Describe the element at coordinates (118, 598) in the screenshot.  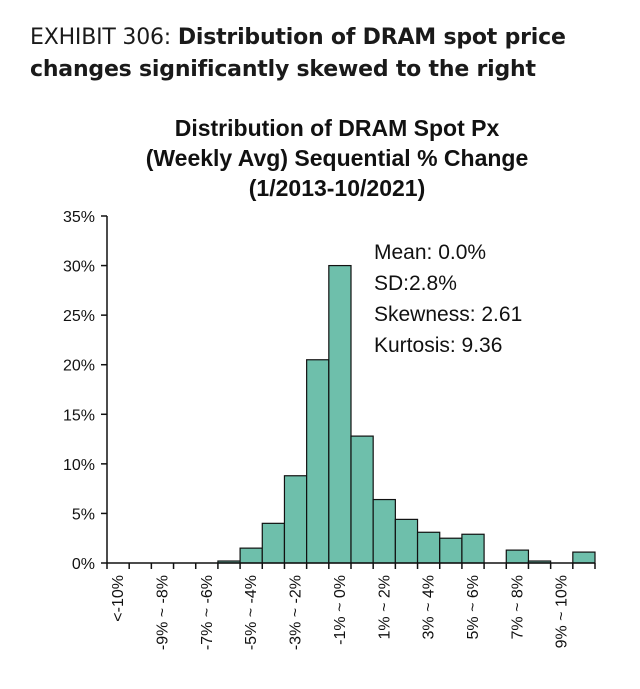
I see `x-tick-label: <-10%` at that location.